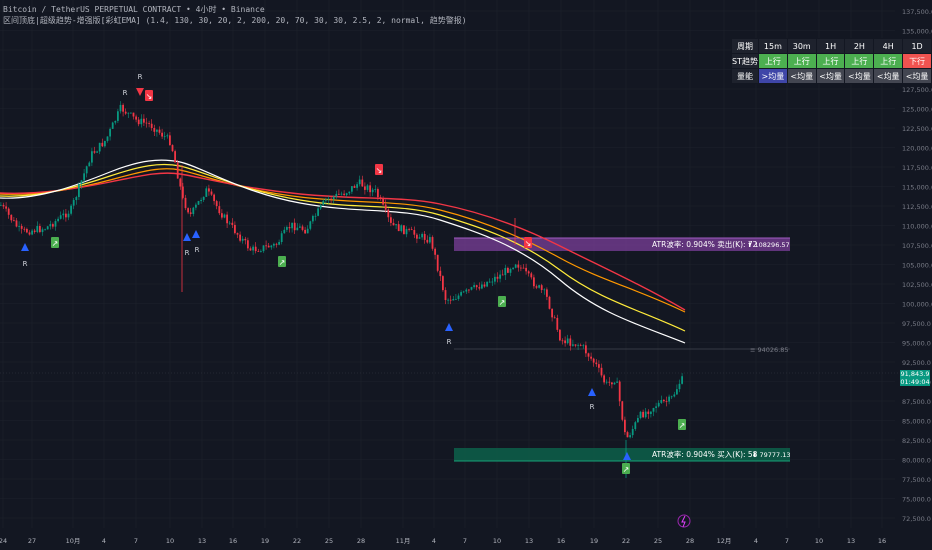 This screenshot has width=932, height=550. Describe the element at coordinates (915, 382) in the screenshot. I see `candle-countdown: 01:49:04` at that location.